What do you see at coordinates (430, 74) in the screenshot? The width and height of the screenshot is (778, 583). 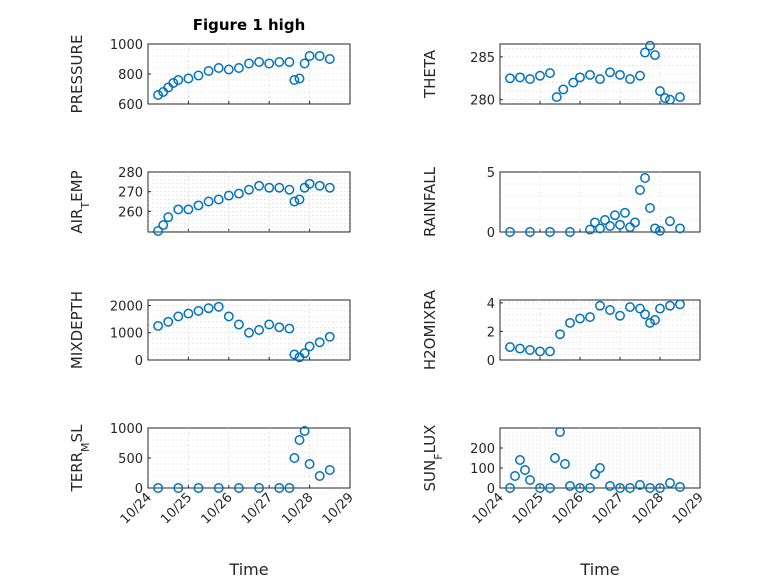 I see `y-axis-label: THETA` at bounding box center [430, 74].